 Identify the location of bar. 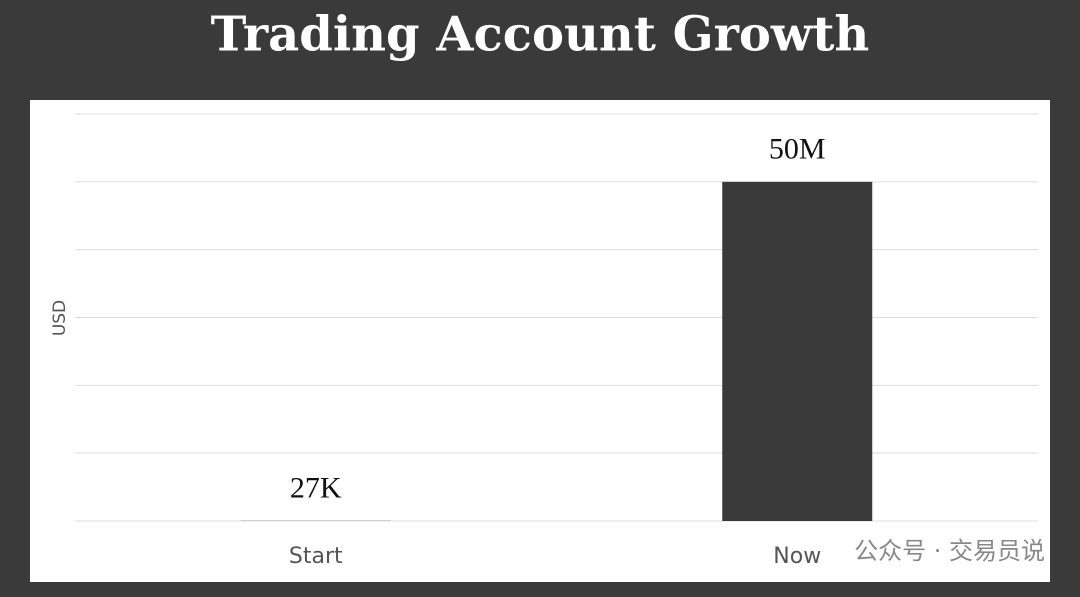
(797, 351).